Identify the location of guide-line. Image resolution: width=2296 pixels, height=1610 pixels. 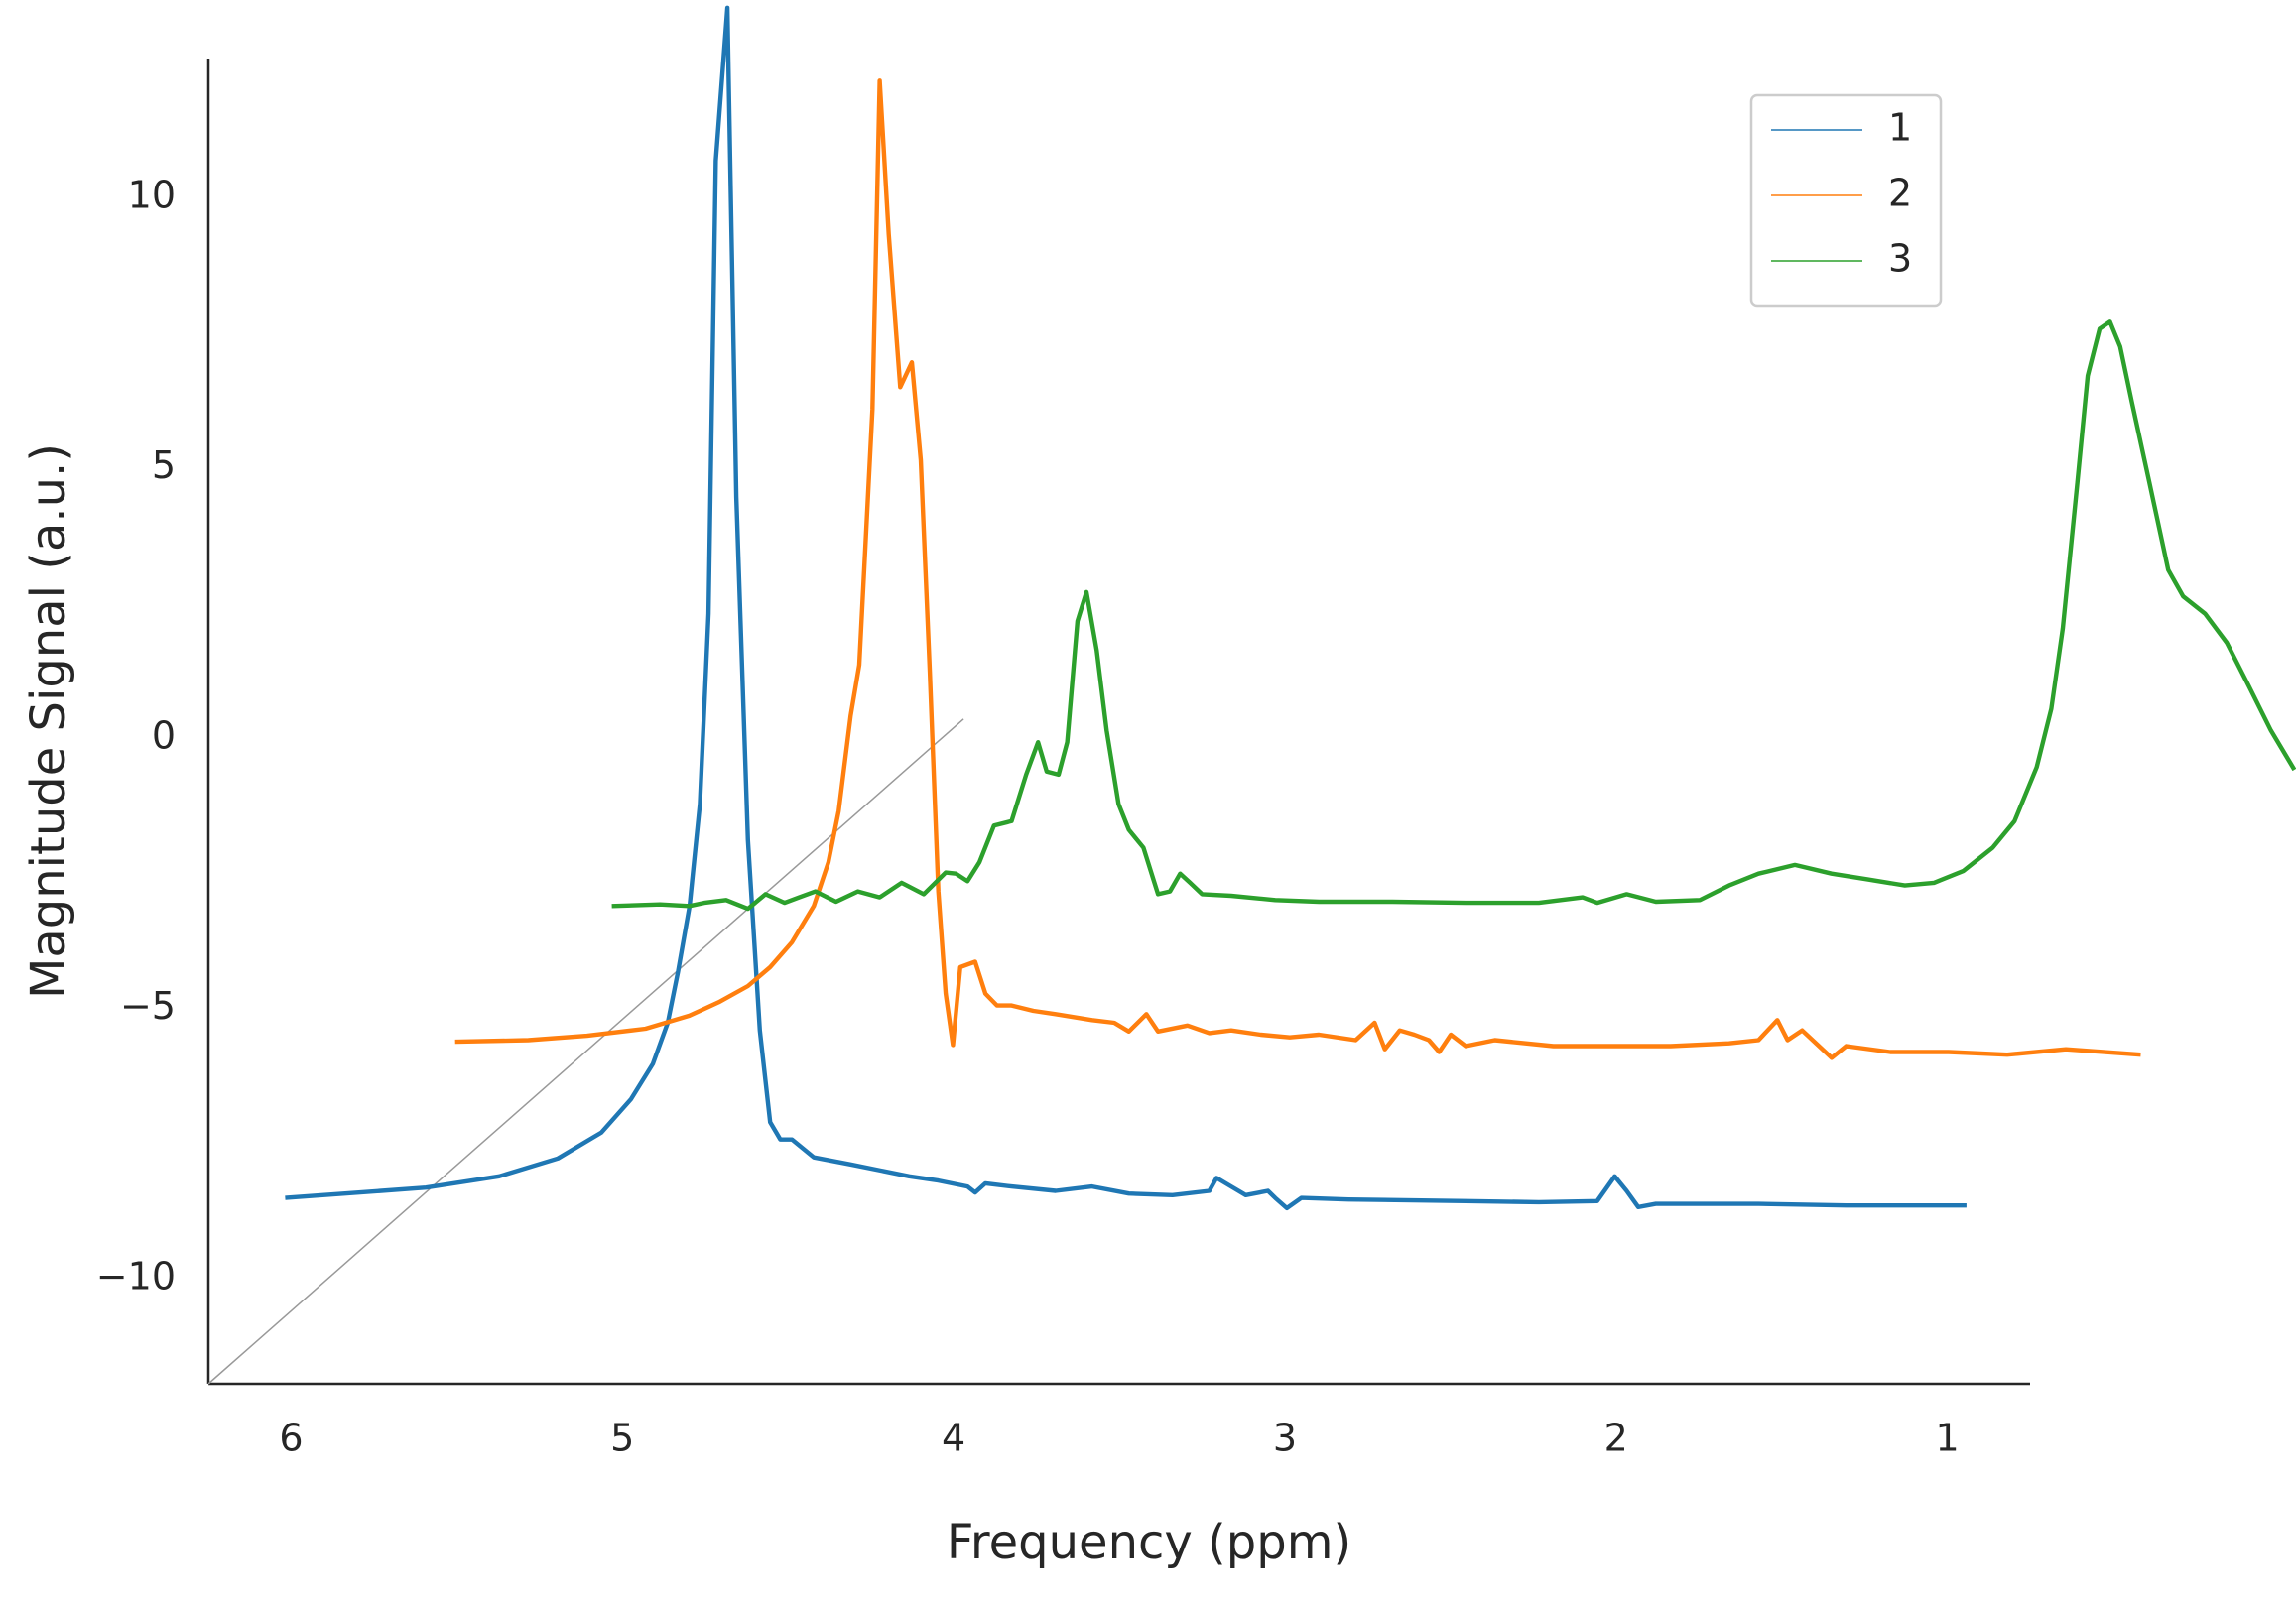
(586, 1051).